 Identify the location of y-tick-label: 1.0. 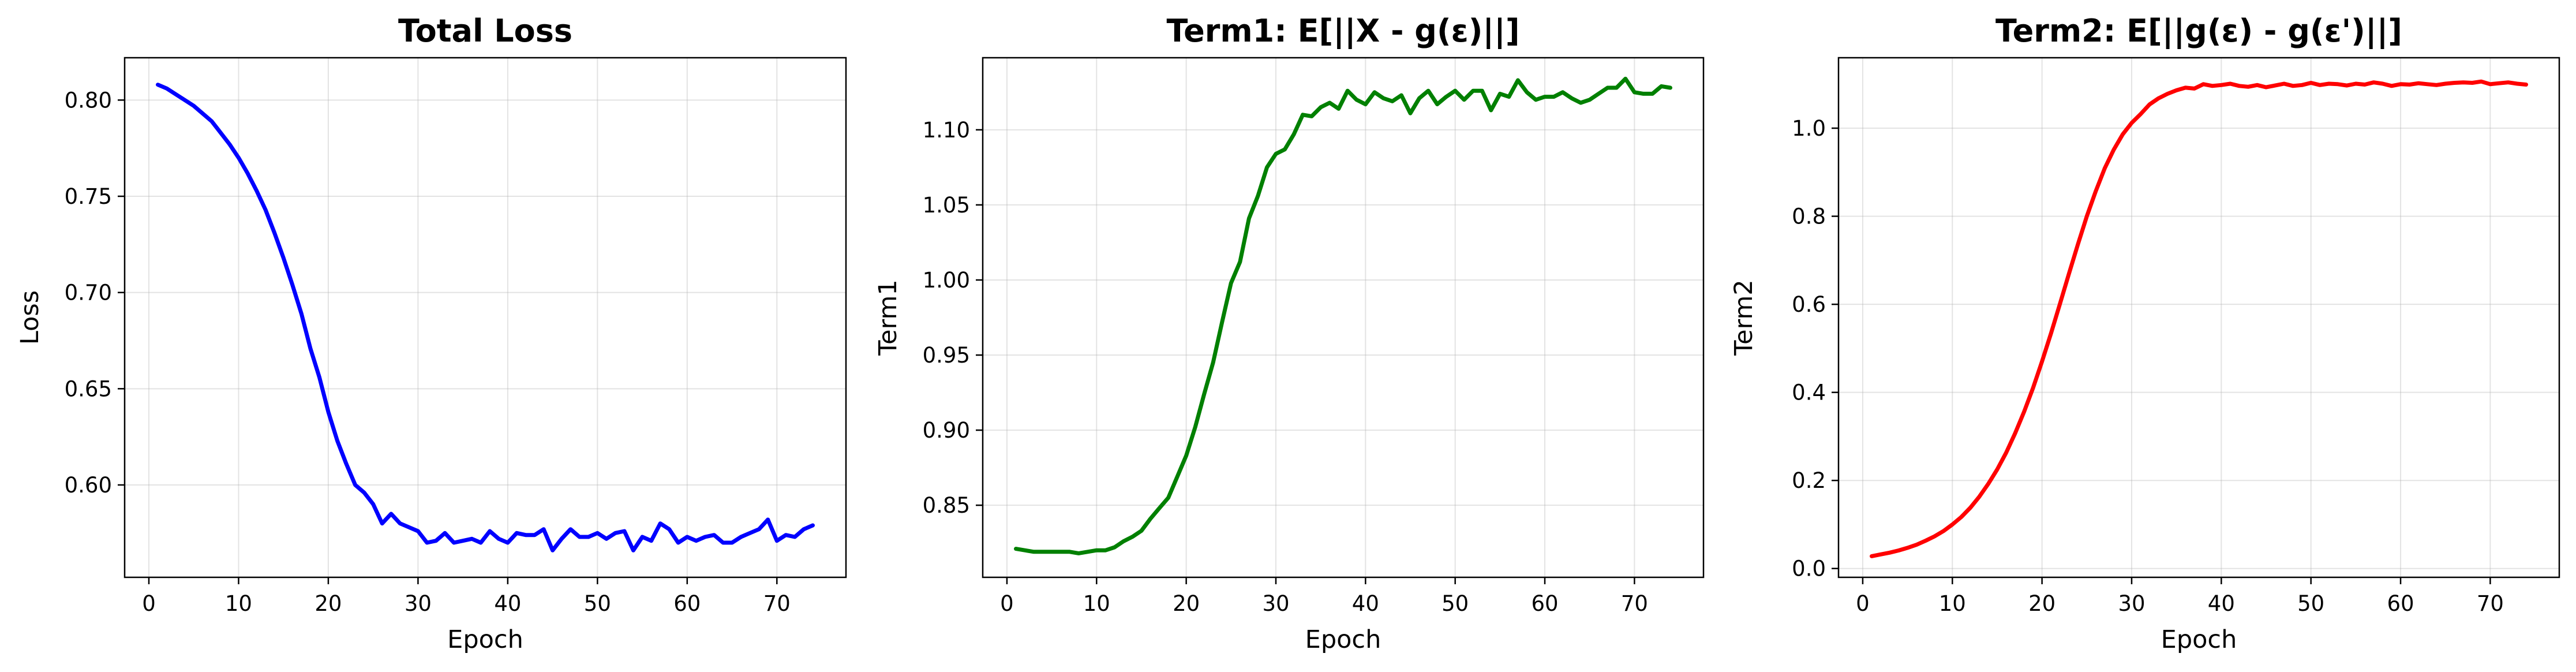
(1809, 128).